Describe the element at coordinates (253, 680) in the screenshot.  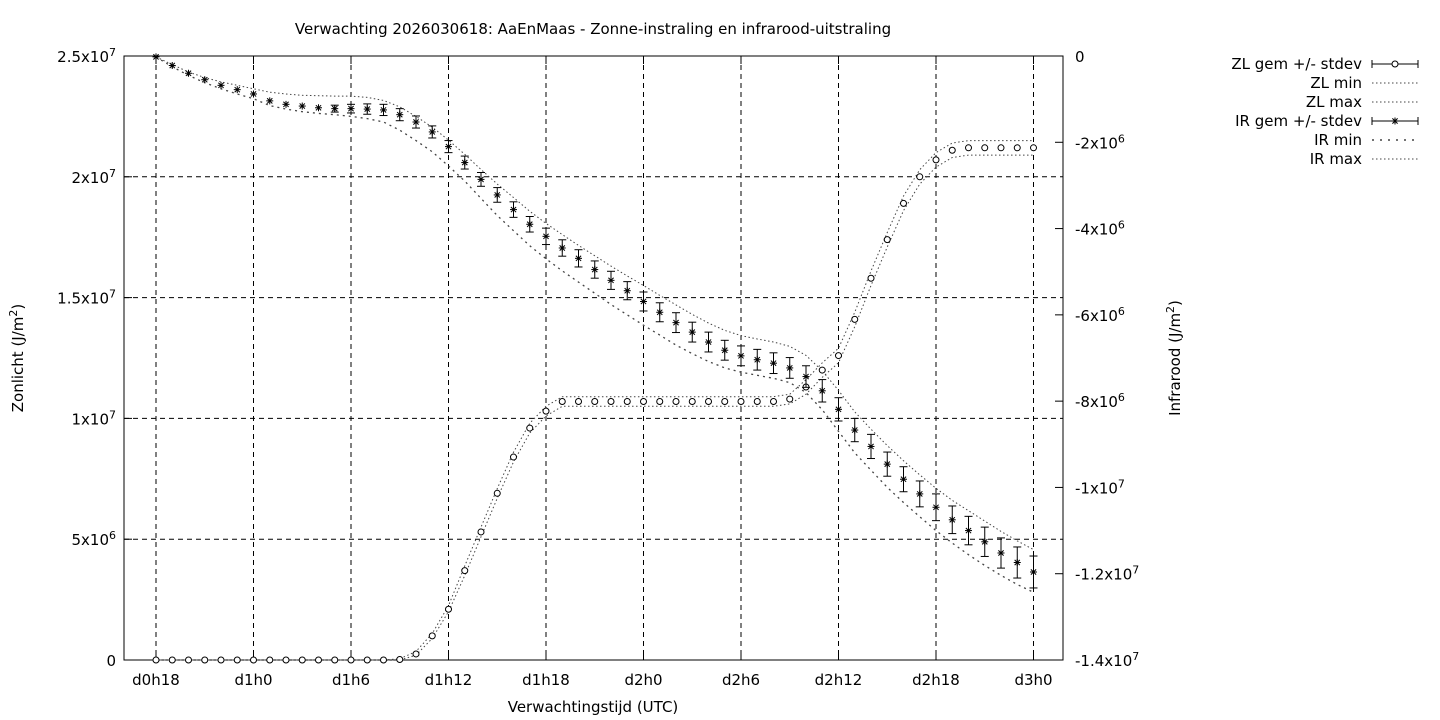
I see `x-tick-label: d1h0` at that location.